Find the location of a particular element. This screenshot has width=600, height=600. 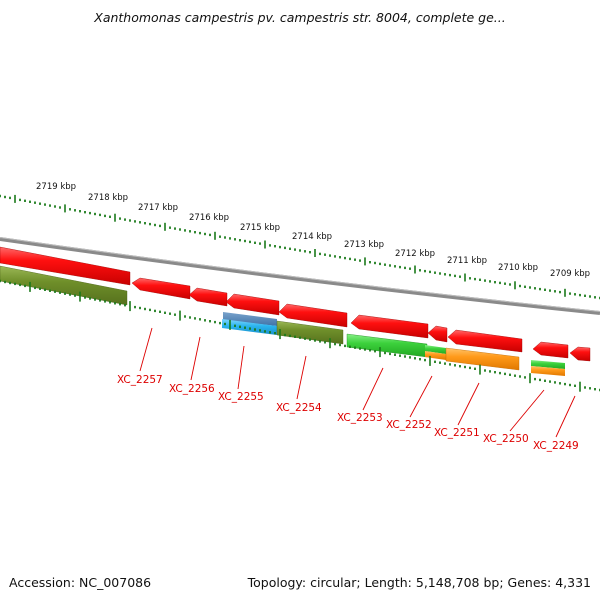

kbp-label: 2710 kbp is located at coordinates (518, 268).